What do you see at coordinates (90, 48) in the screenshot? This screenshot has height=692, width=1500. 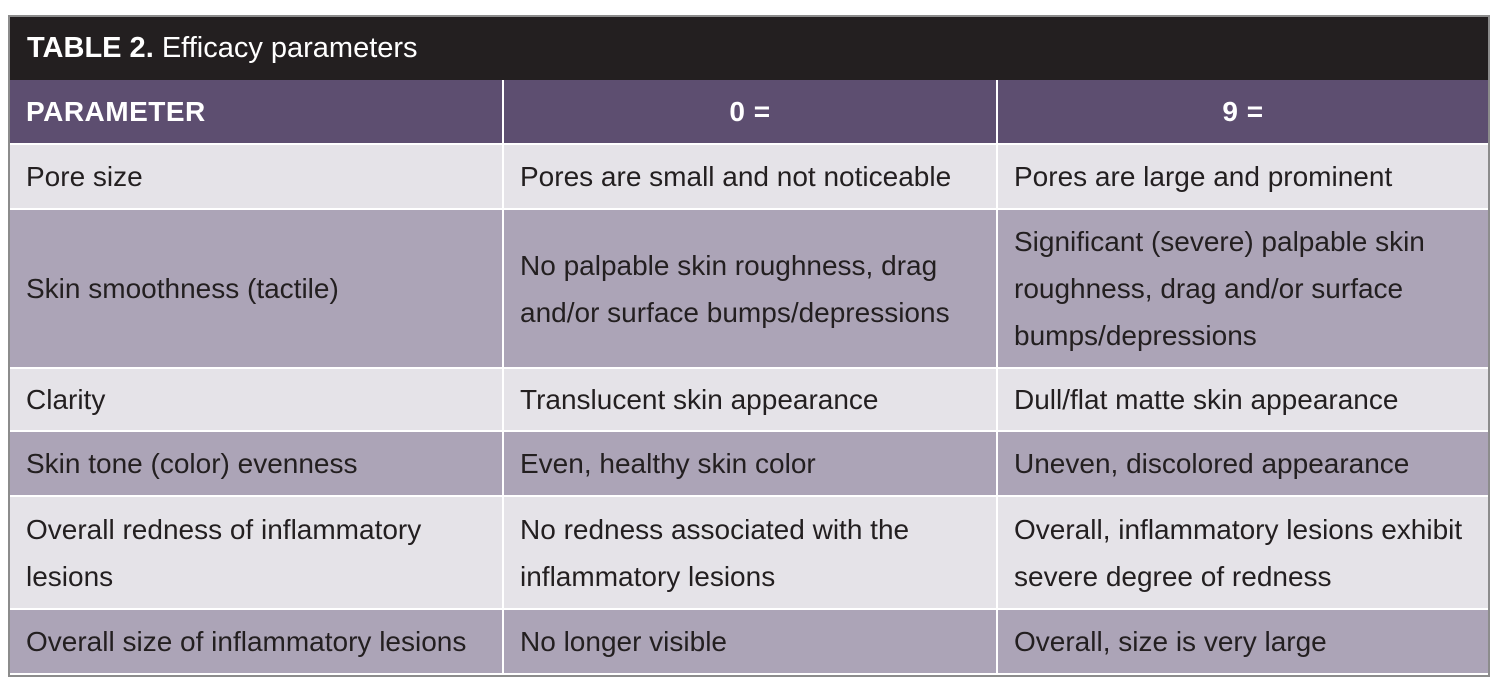 I see `table-number: TABLE 2.` at bounding box center [90, 48].